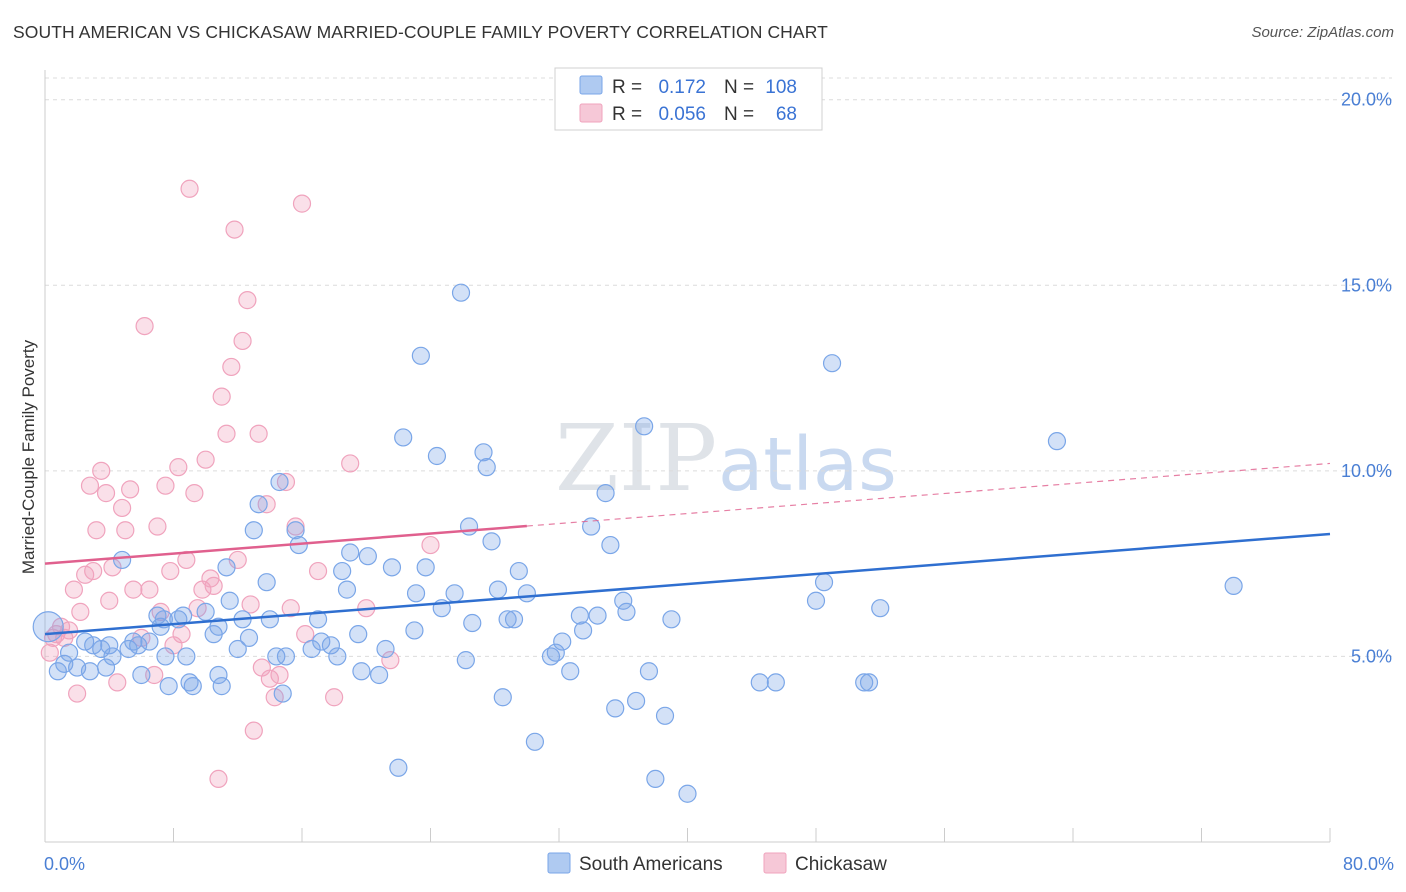  I want to click on legend-n-label-south-americans: N =, so click(739, 87).